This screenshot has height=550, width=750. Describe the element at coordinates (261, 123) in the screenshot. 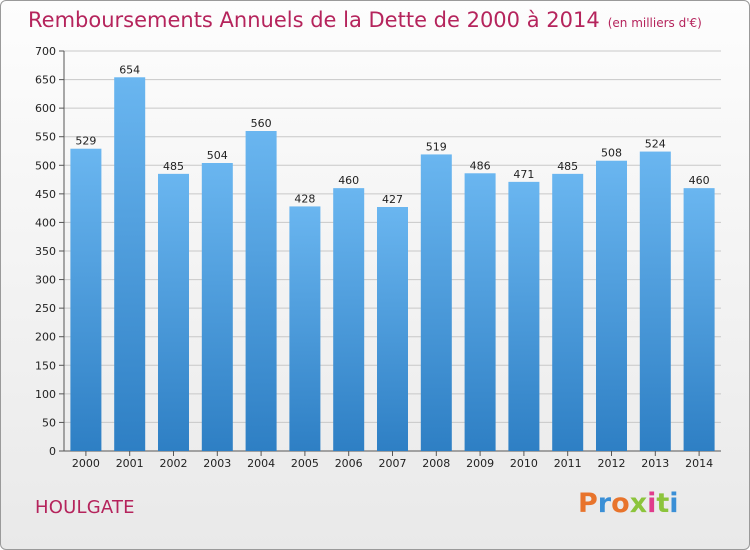

I see `value-label-2004: 560` at that location.